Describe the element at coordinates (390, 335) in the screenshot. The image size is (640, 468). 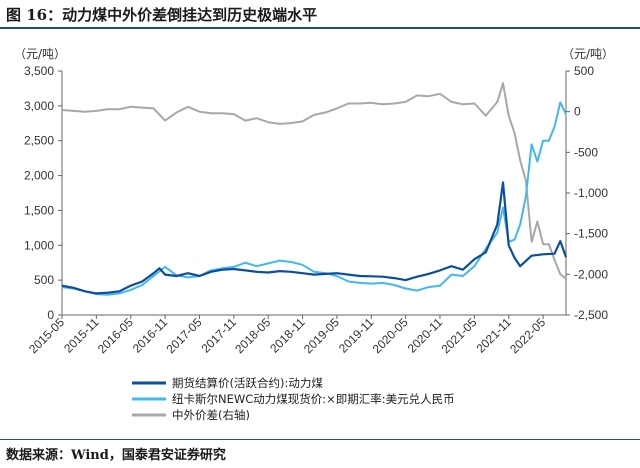
I see `x-tick-label: 2020-05` at that location.